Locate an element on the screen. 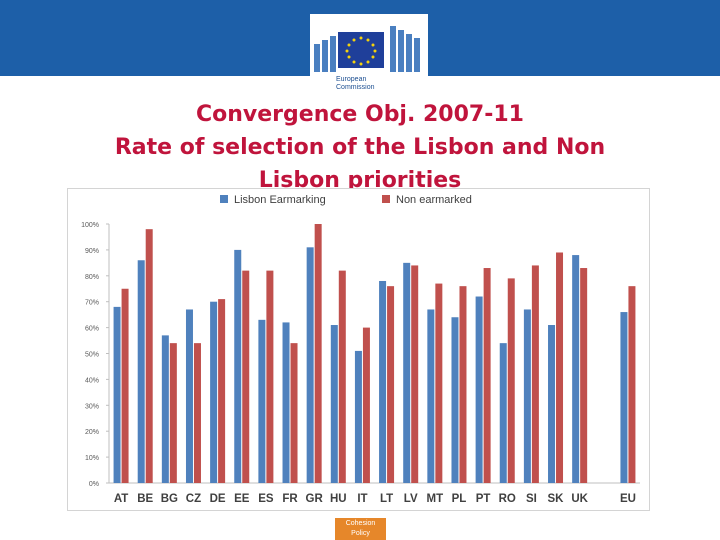 The image size is (720, 540). x-tick-label: UK is located at coordinates (579, 499).